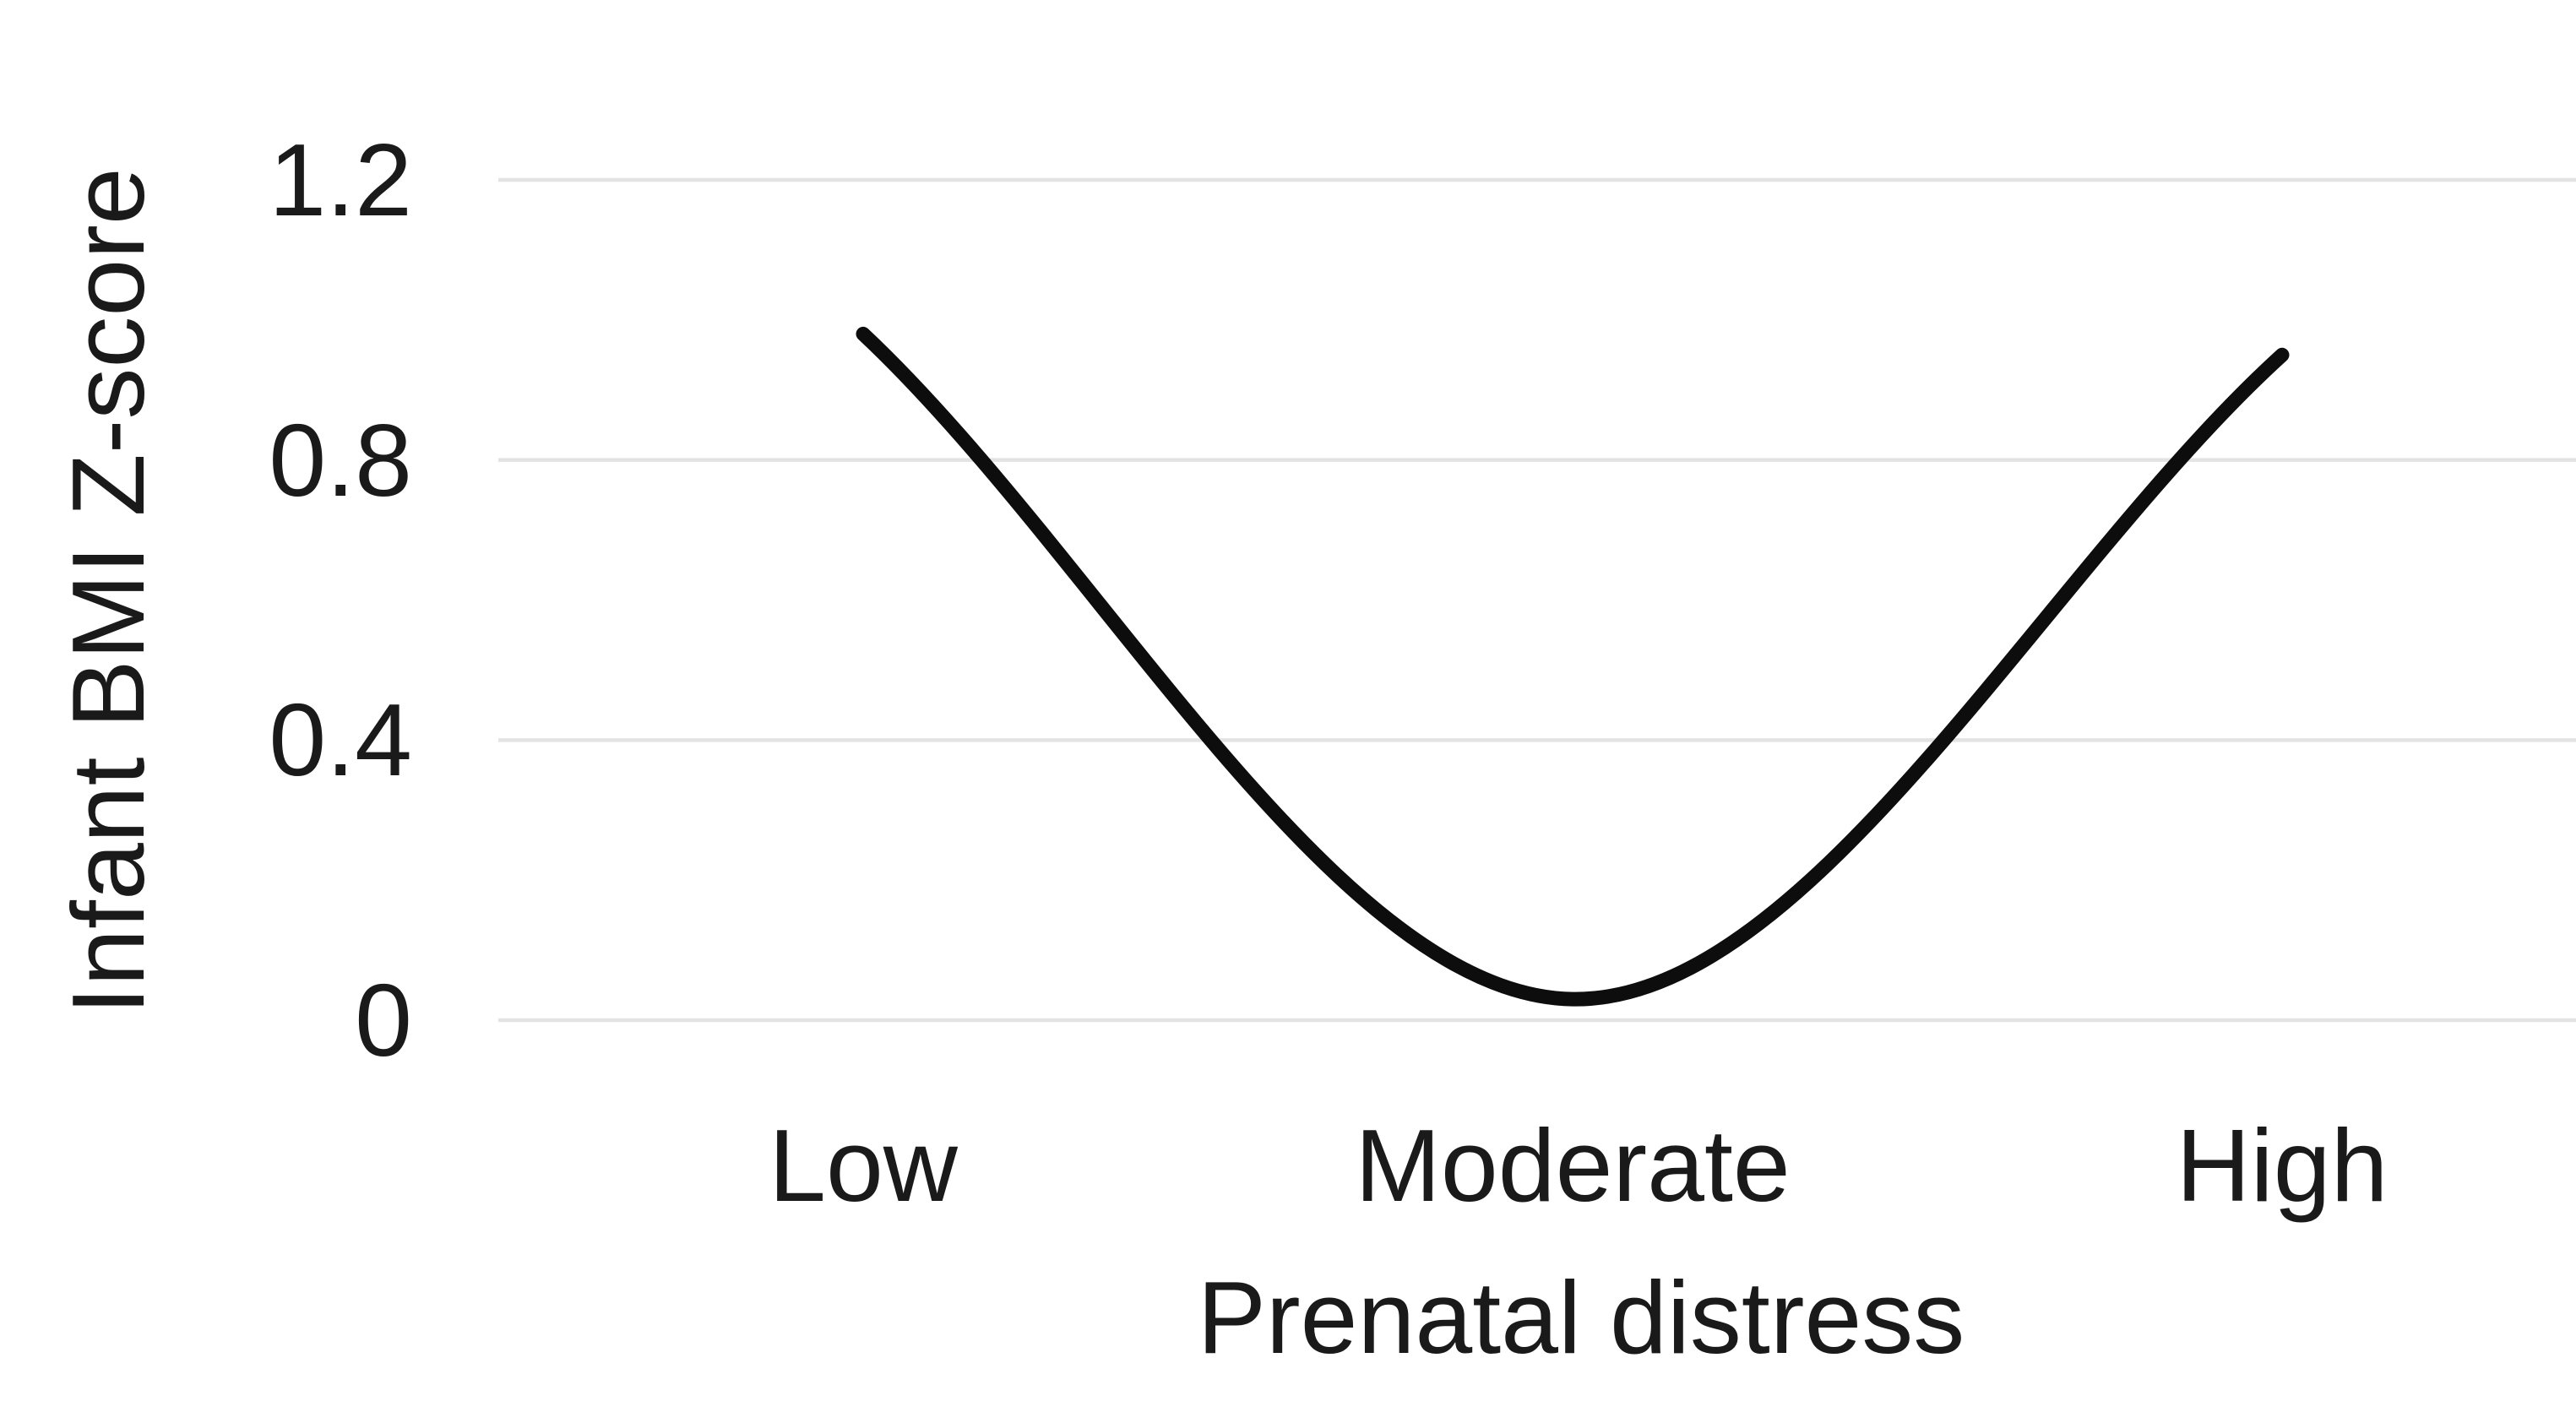 The height and width of the screenshot is (1423, 2576). I want to click on x-category-label: Low, so click(863, 1165).